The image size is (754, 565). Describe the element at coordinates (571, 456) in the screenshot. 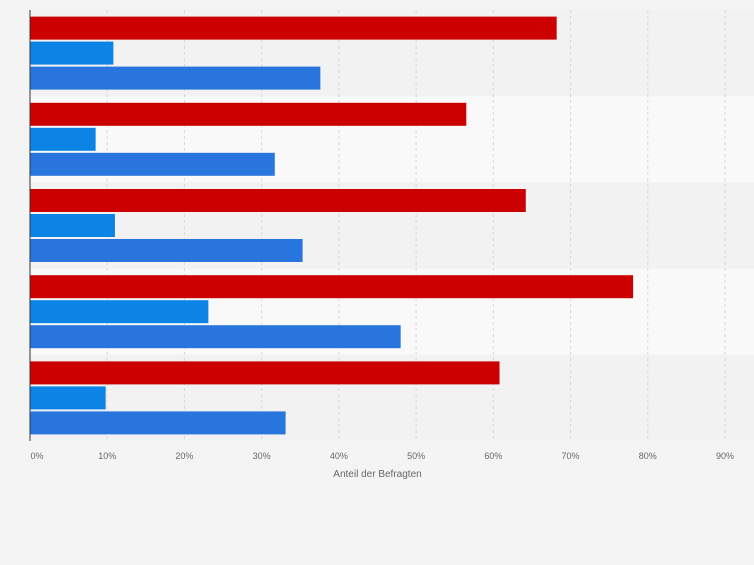

I see `x-tick-label: 70%` at that location.